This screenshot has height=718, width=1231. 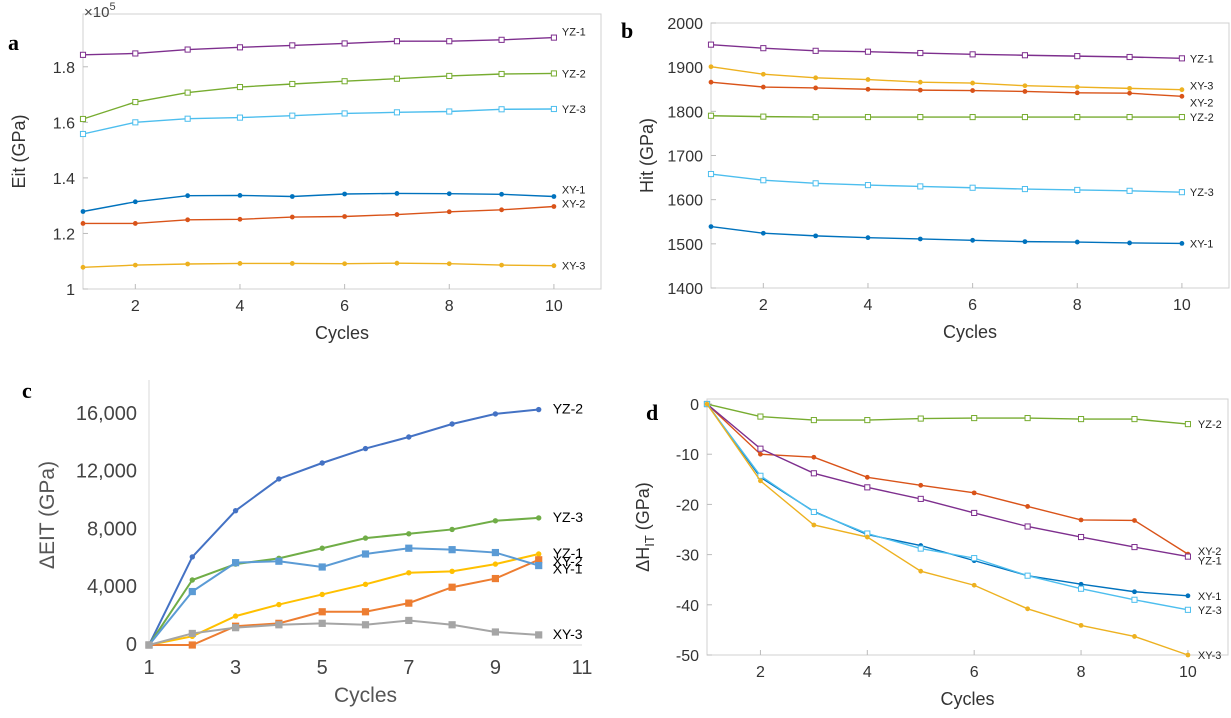 What do you see at coordinates (647, 155) in the screenshot?
I see `y-axis-label: Hit (GPa)` at bounding box center [647, 155].